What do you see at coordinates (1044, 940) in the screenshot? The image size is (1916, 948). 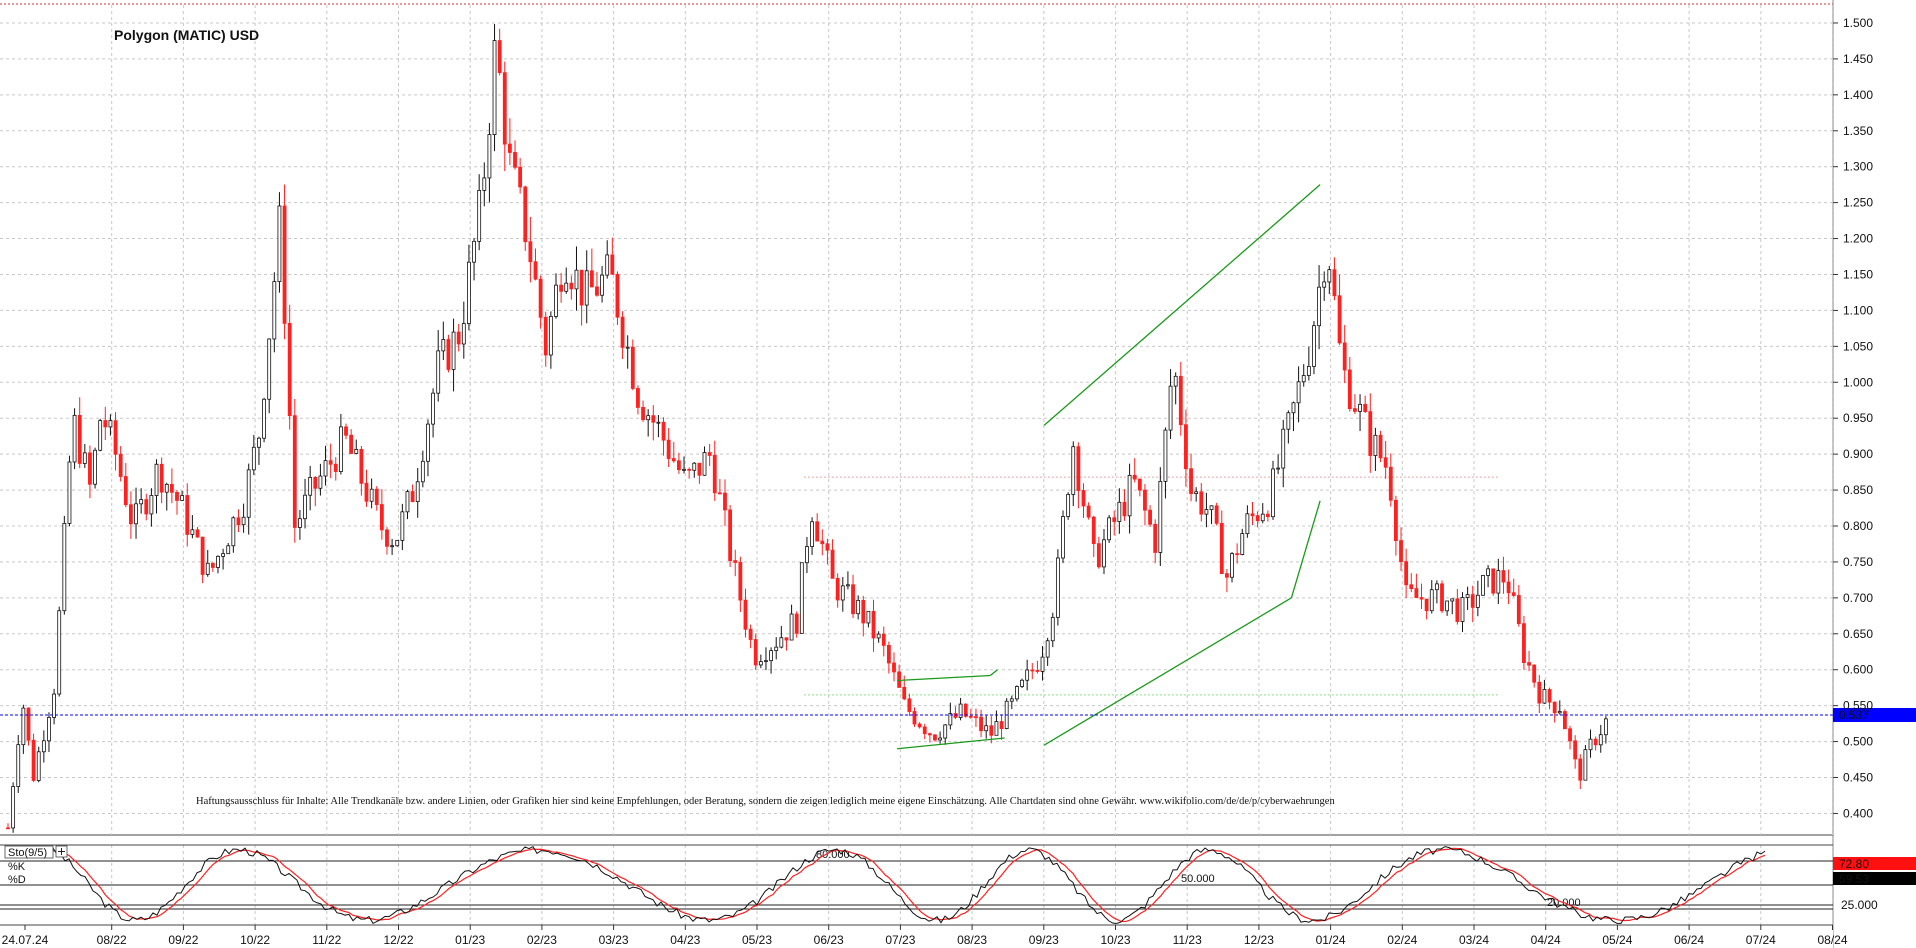 I see `x-tick-label: 09/23` at bounding box center [1044, 940].